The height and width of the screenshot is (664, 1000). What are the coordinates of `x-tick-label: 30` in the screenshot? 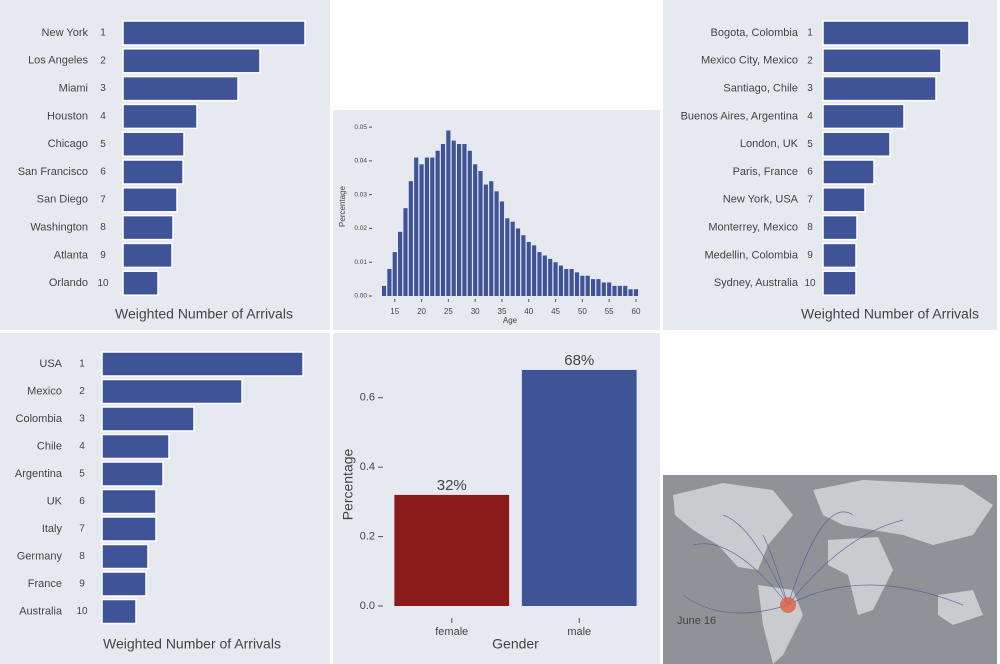 It's located at (475, 311).